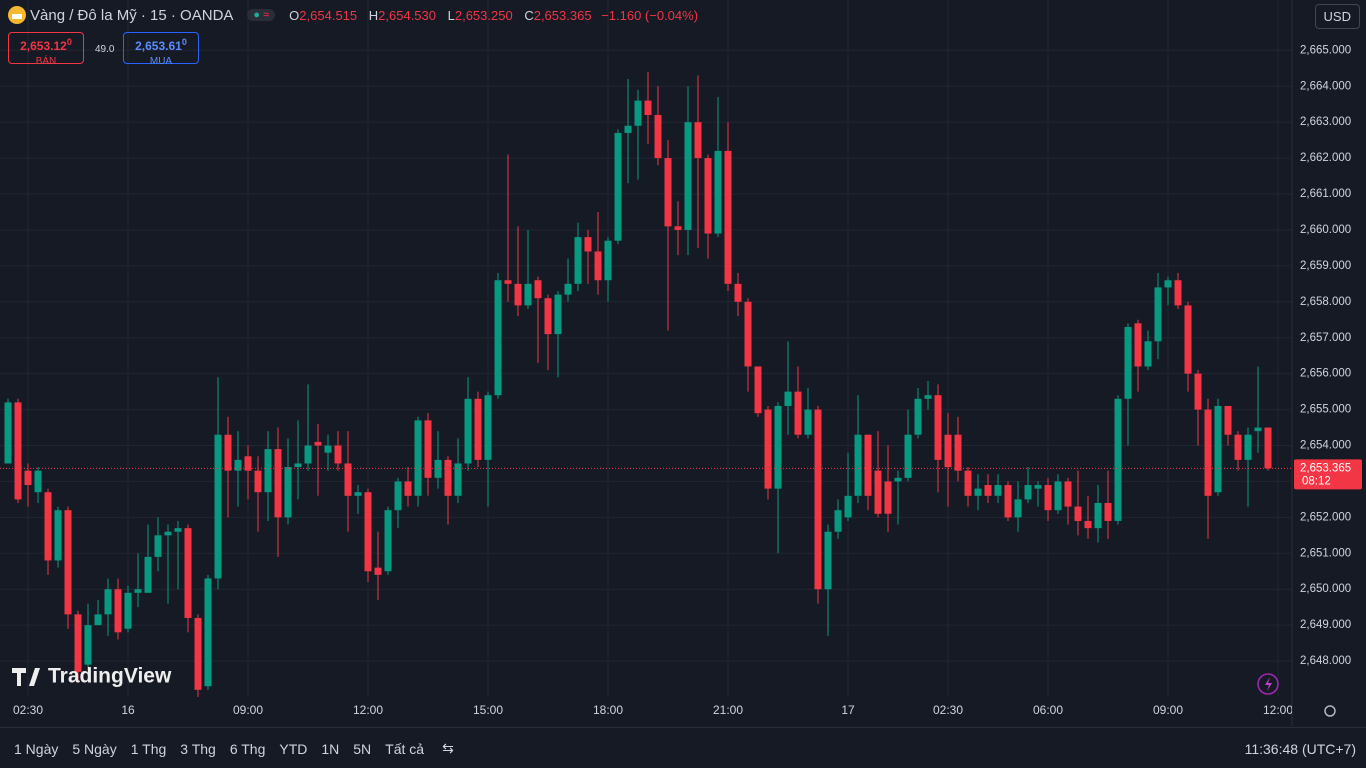  Describe the element at coordinates (405, 748) in the screenshot. I see `range-button: Tất cả` at that location.